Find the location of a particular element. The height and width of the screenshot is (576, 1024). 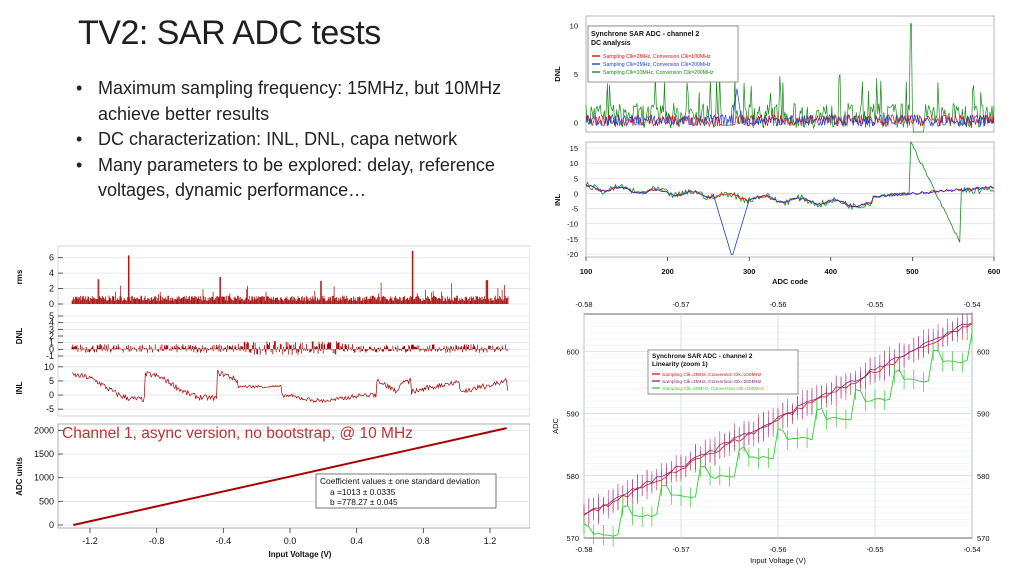

y-tick-label: 1500 is located at coordinates (44, 454).